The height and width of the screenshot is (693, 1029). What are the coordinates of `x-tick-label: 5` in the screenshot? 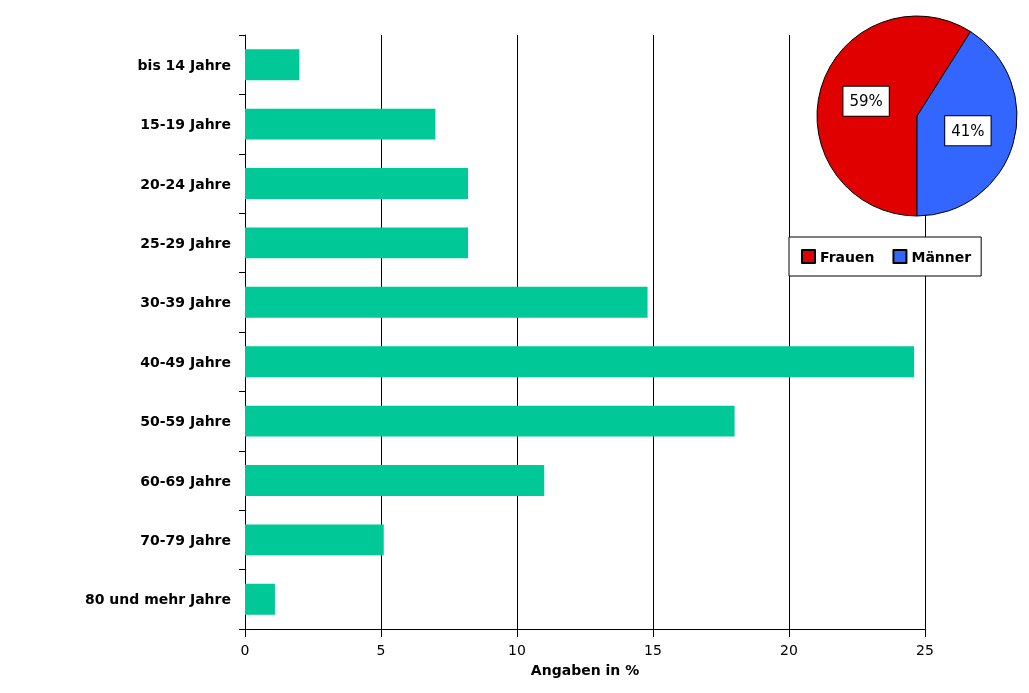 It's located at (381, 650).